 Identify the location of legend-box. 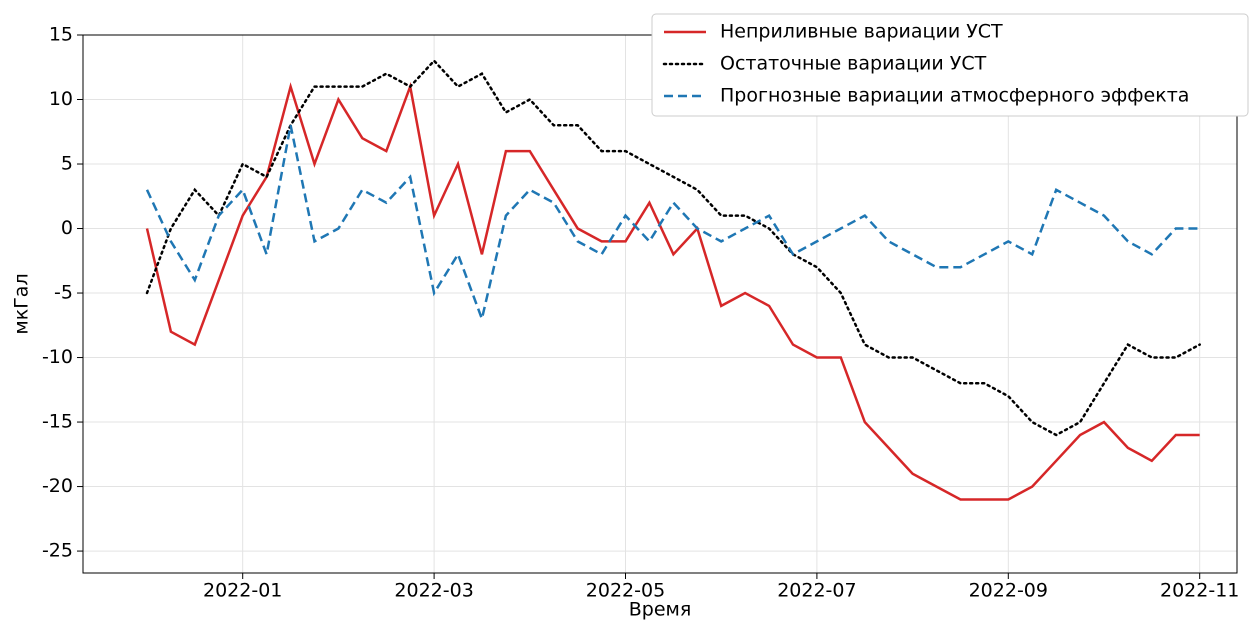
(950, 65).